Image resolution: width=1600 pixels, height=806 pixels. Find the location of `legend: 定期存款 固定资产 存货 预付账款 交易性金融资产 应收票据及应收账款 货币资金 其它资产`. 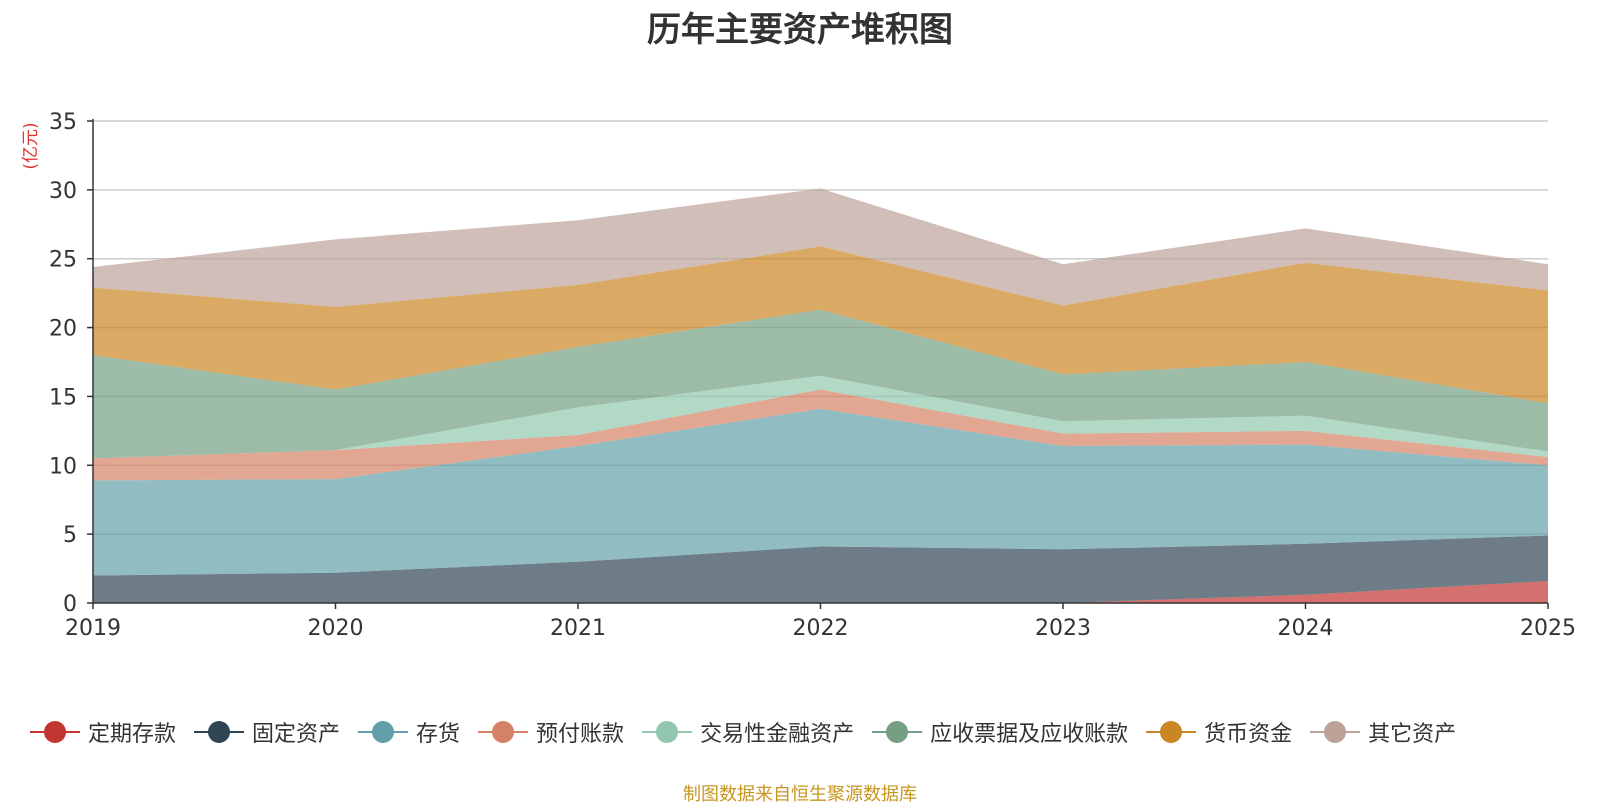

legend: 定期存款 固定资产 存货 预付账款 交易性金融资产 应收票据及应收账款 货币资金 其它资产 is located at coordinates (752, 732).